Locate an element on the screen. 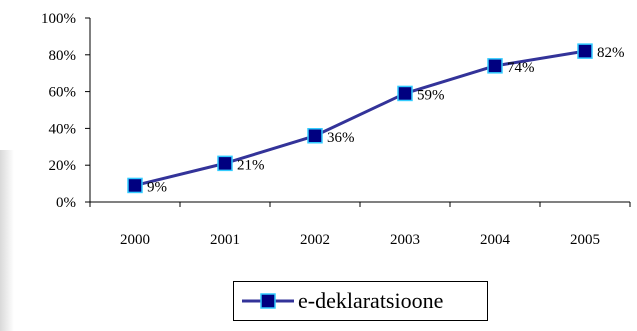 This screenshot has height=331, width=637. y-tick-label: 60% is located at coordinates (63, 93).